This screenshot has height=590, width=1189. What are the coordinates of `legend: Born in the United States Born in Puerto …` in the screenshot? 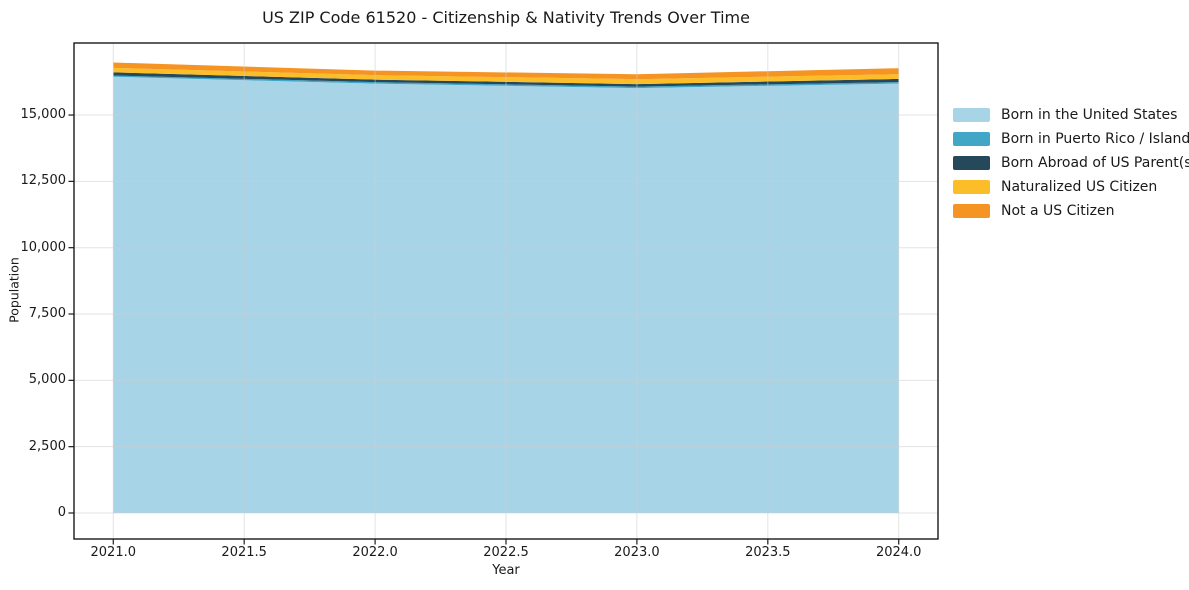 It's located at (1071, 163).